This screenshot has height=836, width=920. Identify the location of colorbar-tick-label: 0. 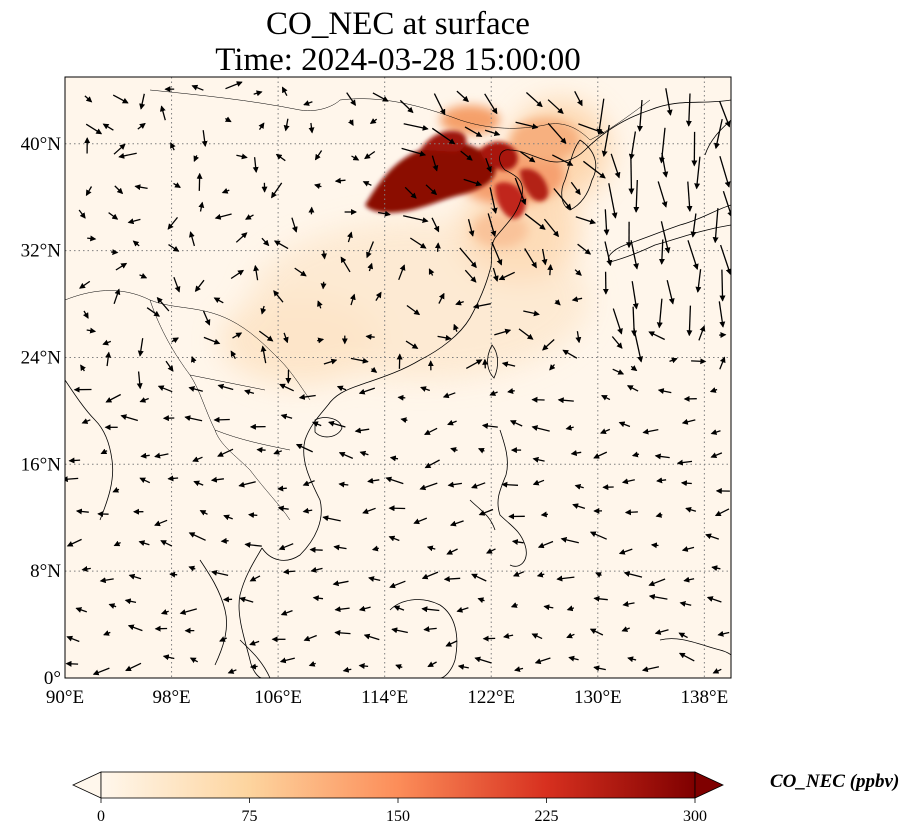
(101, 816).